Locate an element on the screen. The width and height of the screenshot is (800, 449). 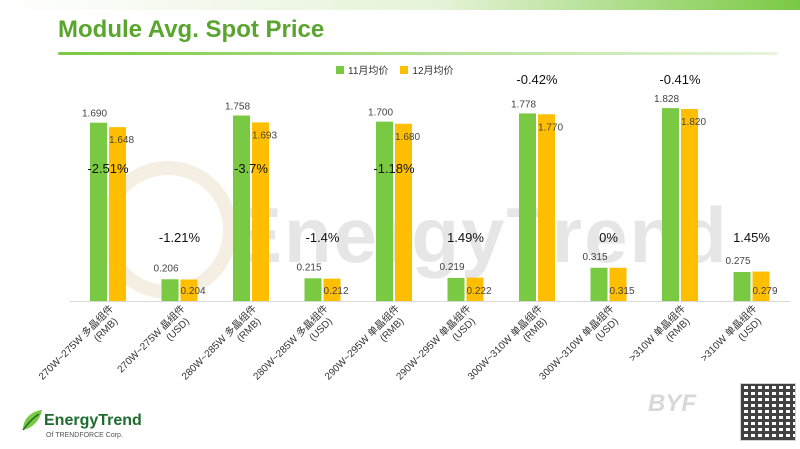
change-label: -0.41% is located at coordinates (680, 79).